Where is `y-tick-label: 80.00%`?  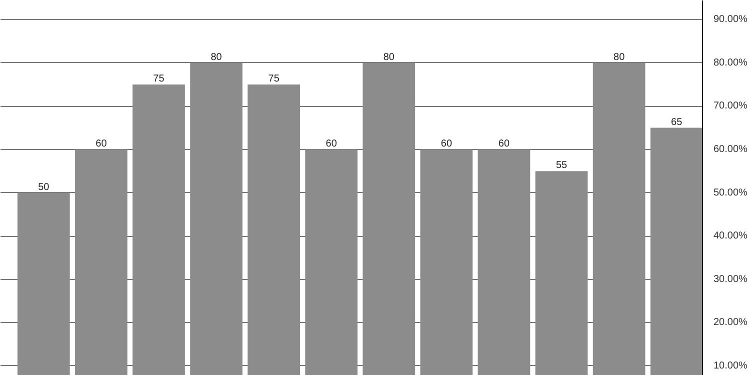 y-tick-label: 80.00% is located at coordinates (731, 62).